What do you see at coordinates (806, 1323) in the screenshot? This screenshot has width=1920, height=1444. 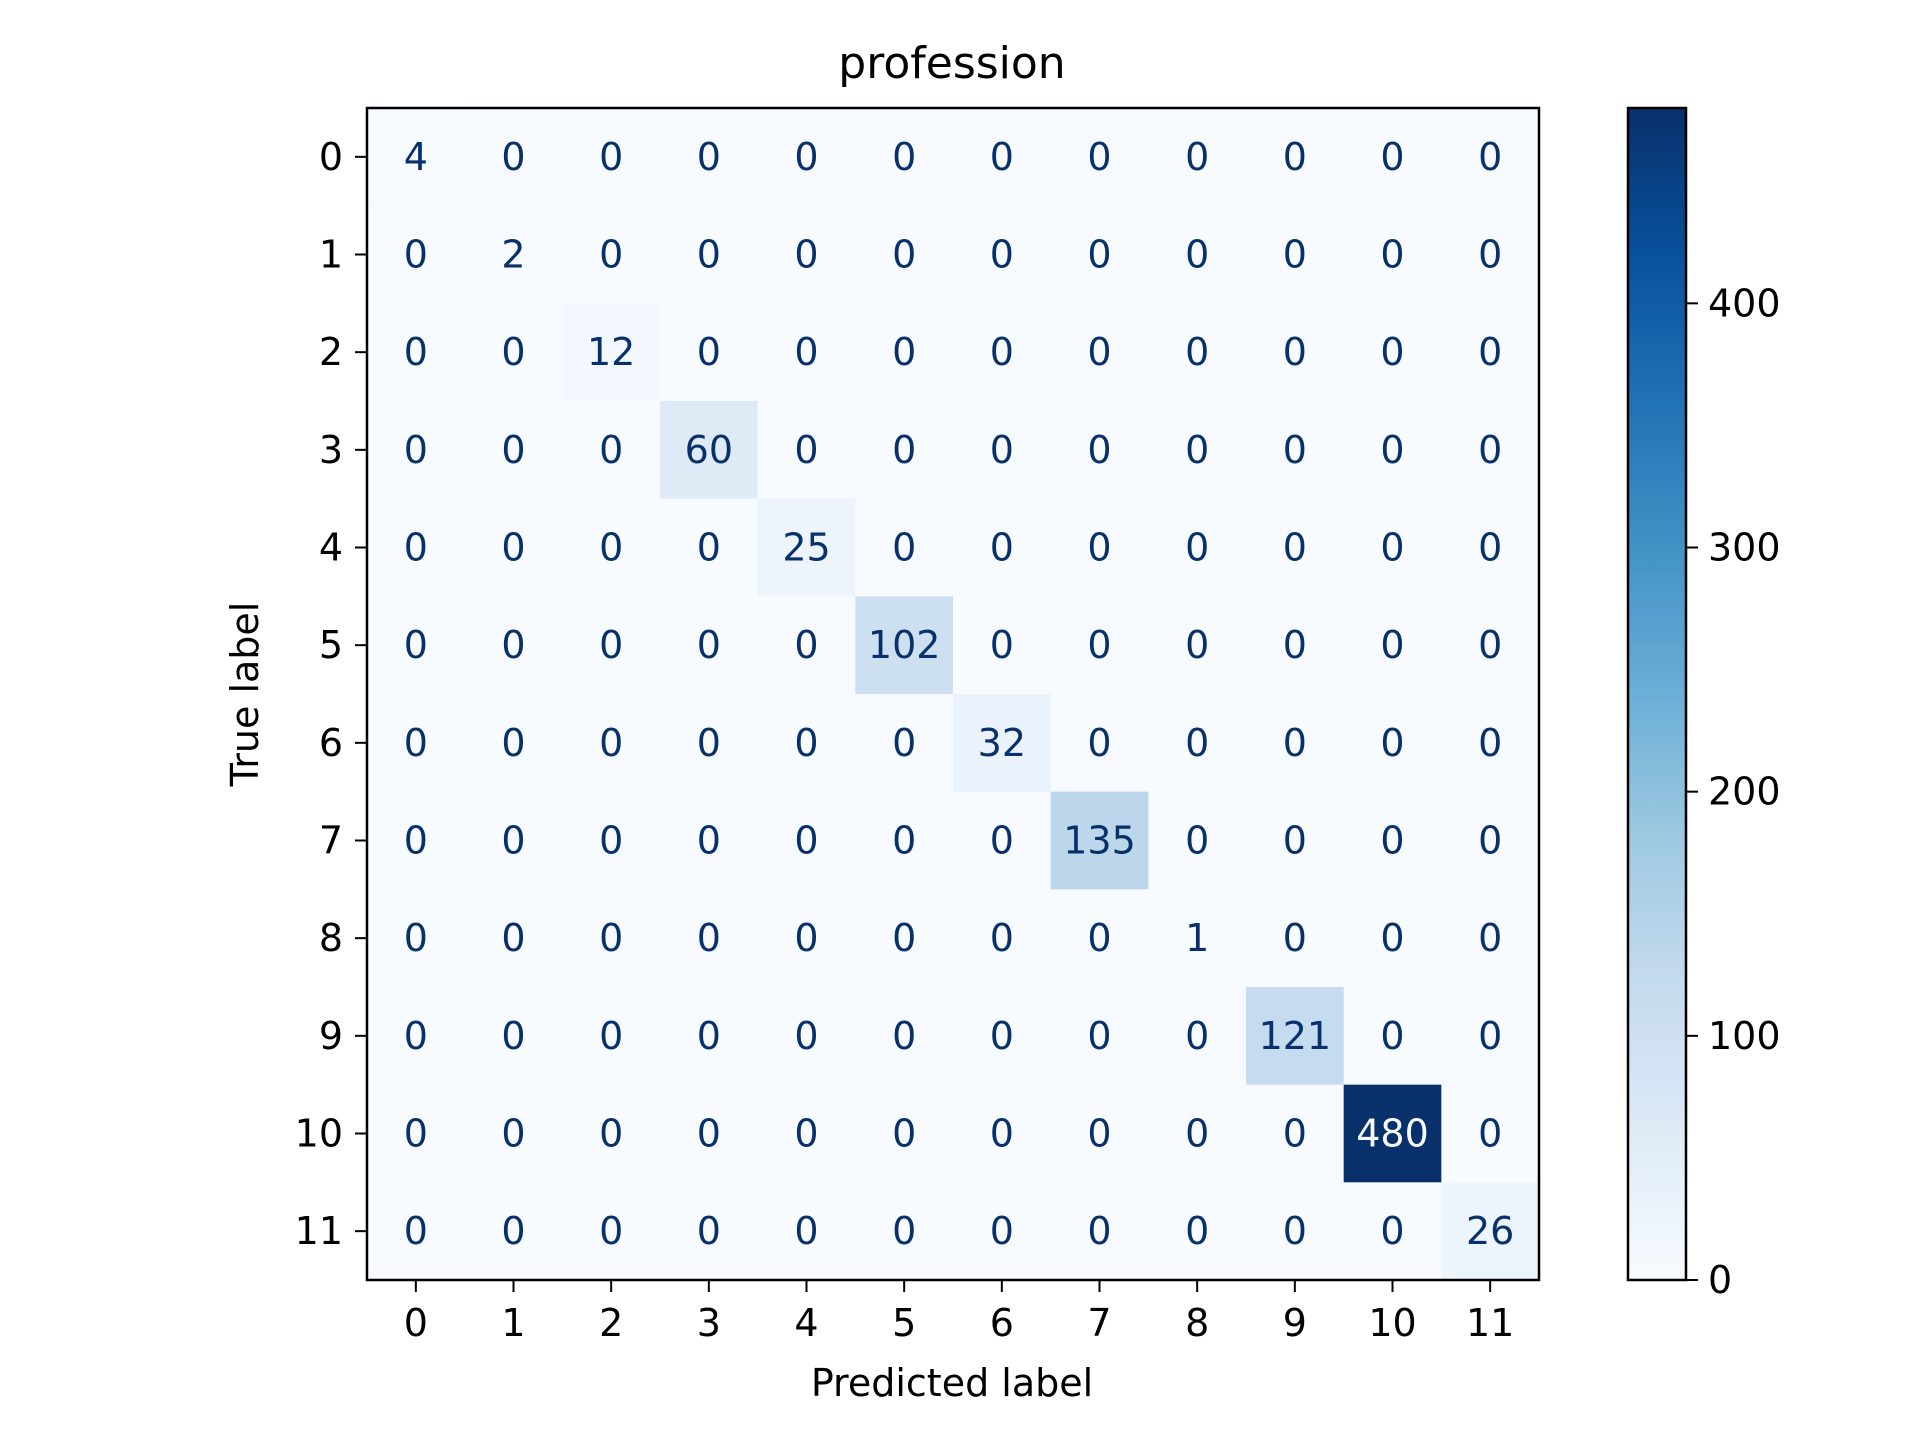 I see `x-tick-label: 4` at bounding box center [806, 1323].